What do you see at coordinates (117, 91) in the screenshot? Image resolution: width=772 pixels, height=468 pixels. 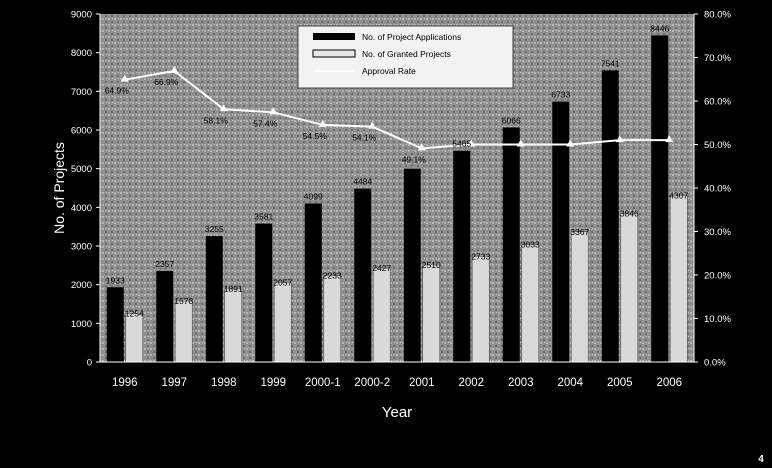 I see `data-label-approval-rate: 64.9%` at bounding box center [117, 91].